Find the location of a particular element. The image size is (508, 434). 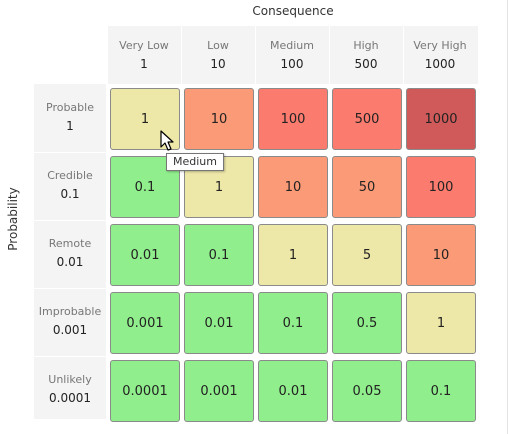

row-header-credible: Credible 0.1 is located at coordinates (70, 187).